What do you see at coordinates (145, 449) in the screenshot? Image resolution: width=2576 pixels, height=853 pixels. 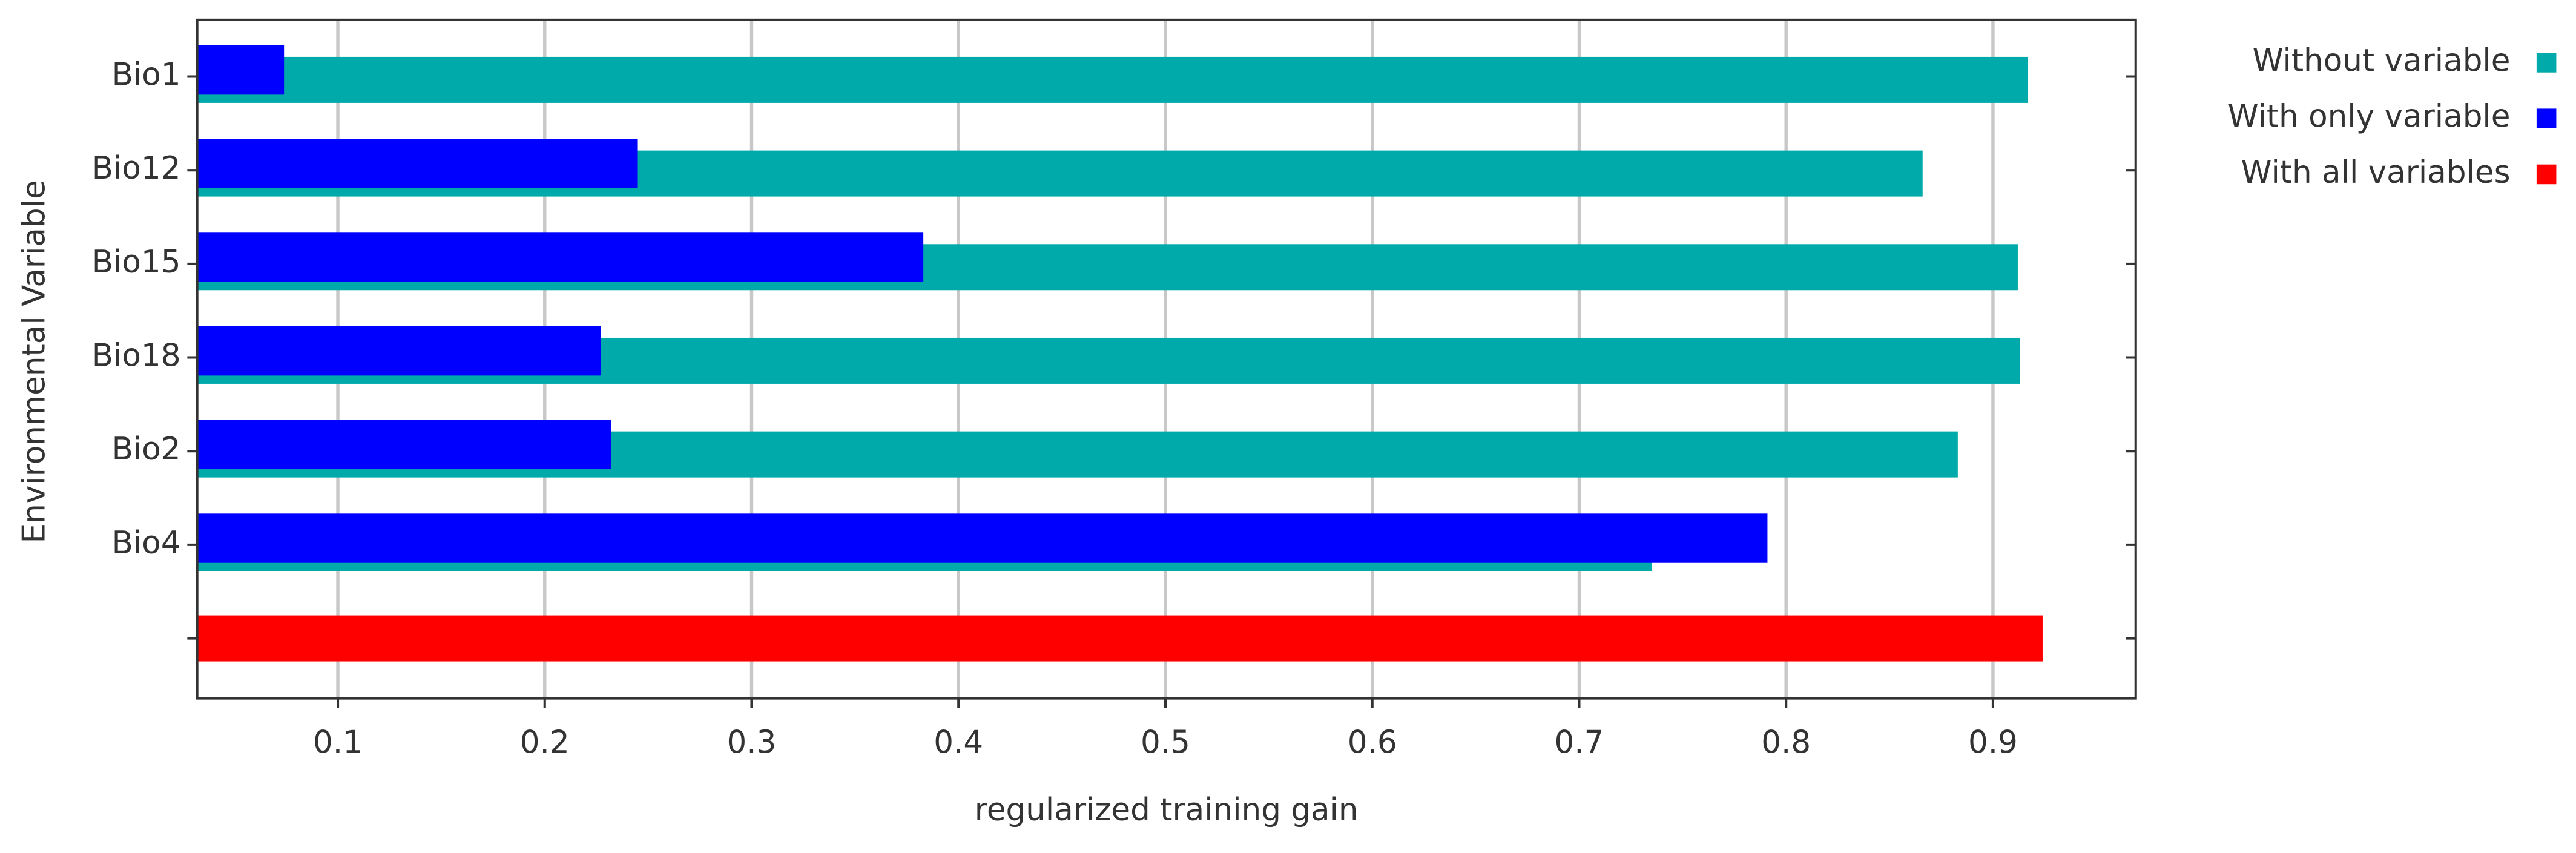 I see `y-tick-label: Bio2` at bounding box center [145, 449].